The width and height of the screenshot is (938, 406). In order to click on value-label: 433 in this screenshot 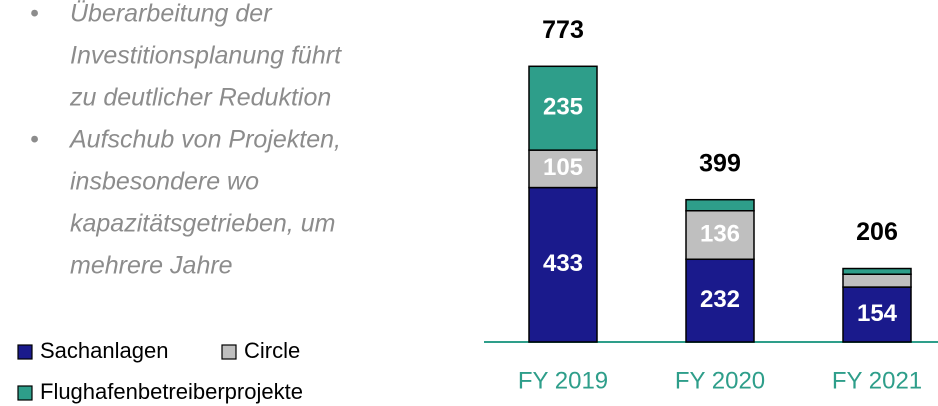, I will do `click(563, 263)`.